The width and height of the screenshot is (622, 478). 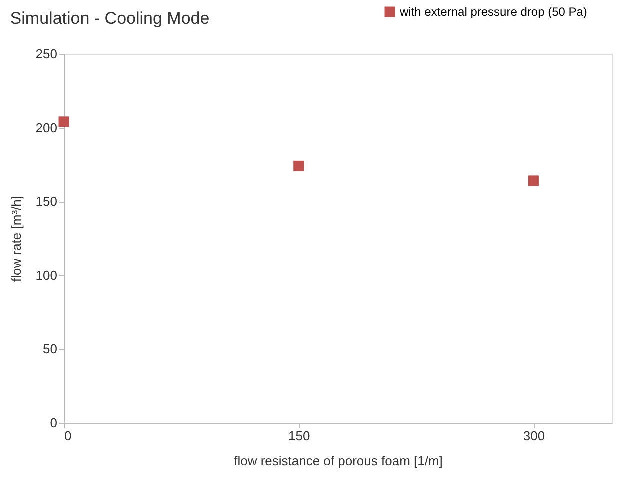 I want to click on y-tick-label: 250, so click(x=47, y=54).